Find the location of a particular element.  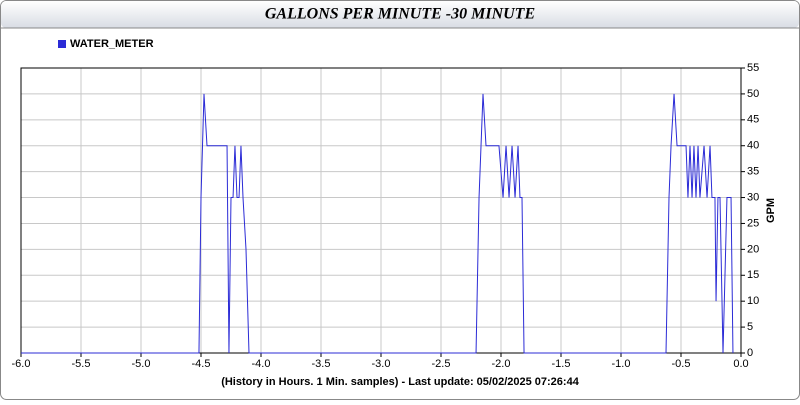

y-tick-label: 30 is located at coordinates (753, 197).